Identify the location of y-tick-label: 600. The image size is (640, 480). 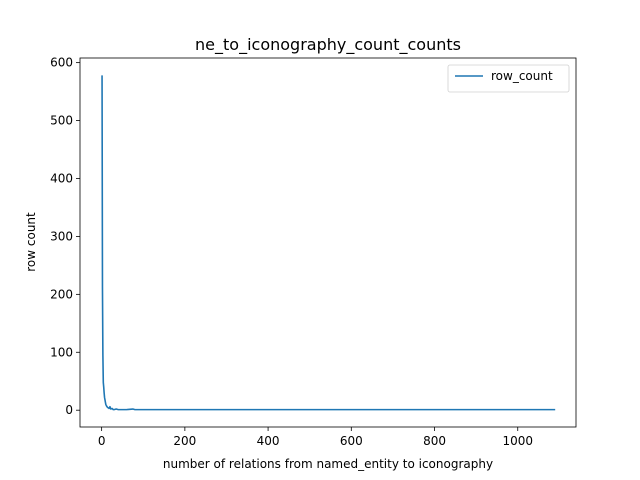
(61, 63).